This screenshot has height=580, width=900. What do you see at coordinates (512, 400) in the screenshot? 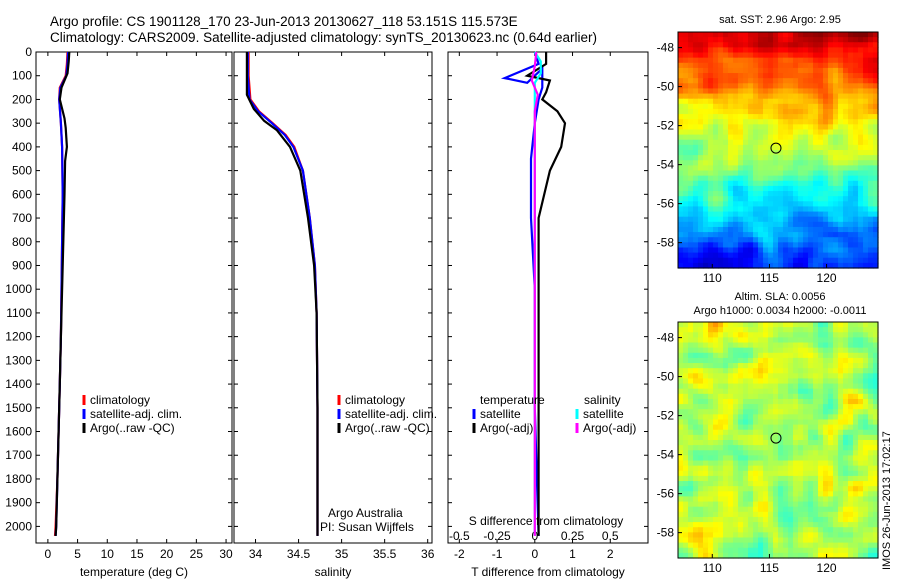
I see `legend-temperature-title: temperature` at bounding box center [512, 400].